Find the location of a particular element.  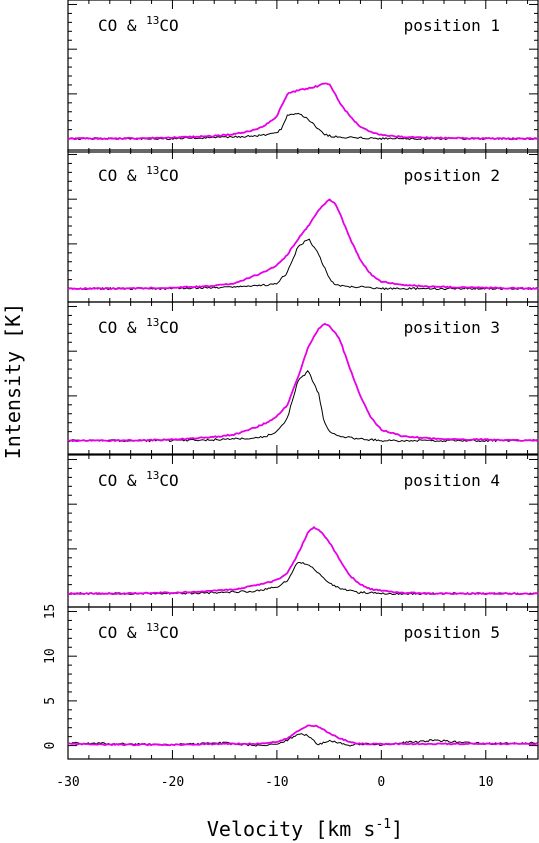

x-axis-label-sup: -1 is located at coordinates (383, 824).